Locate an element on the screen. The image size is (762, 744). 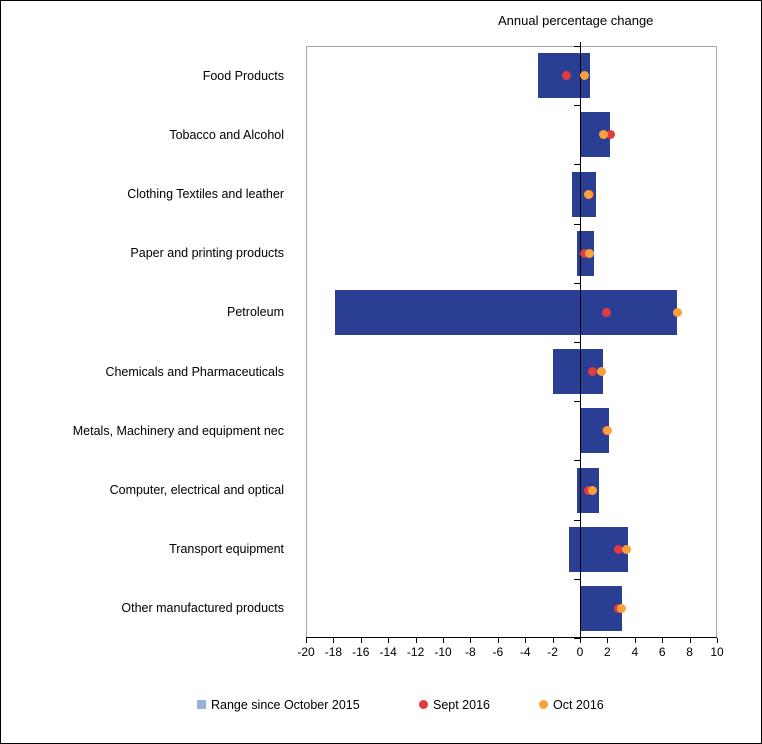
x-tick-label: -14 is located at coordinates (388, 652).